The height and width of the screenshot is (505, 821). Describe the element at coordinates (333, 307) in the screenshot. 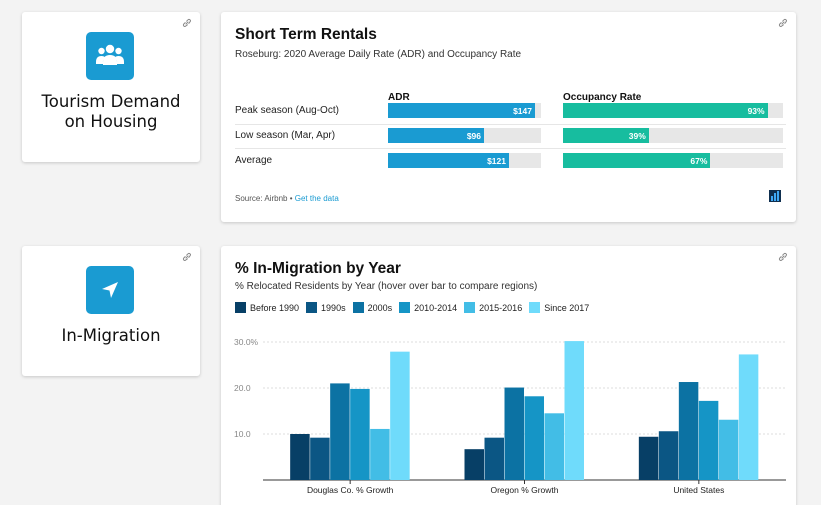

I see `legend-label: 1990s` at that location.